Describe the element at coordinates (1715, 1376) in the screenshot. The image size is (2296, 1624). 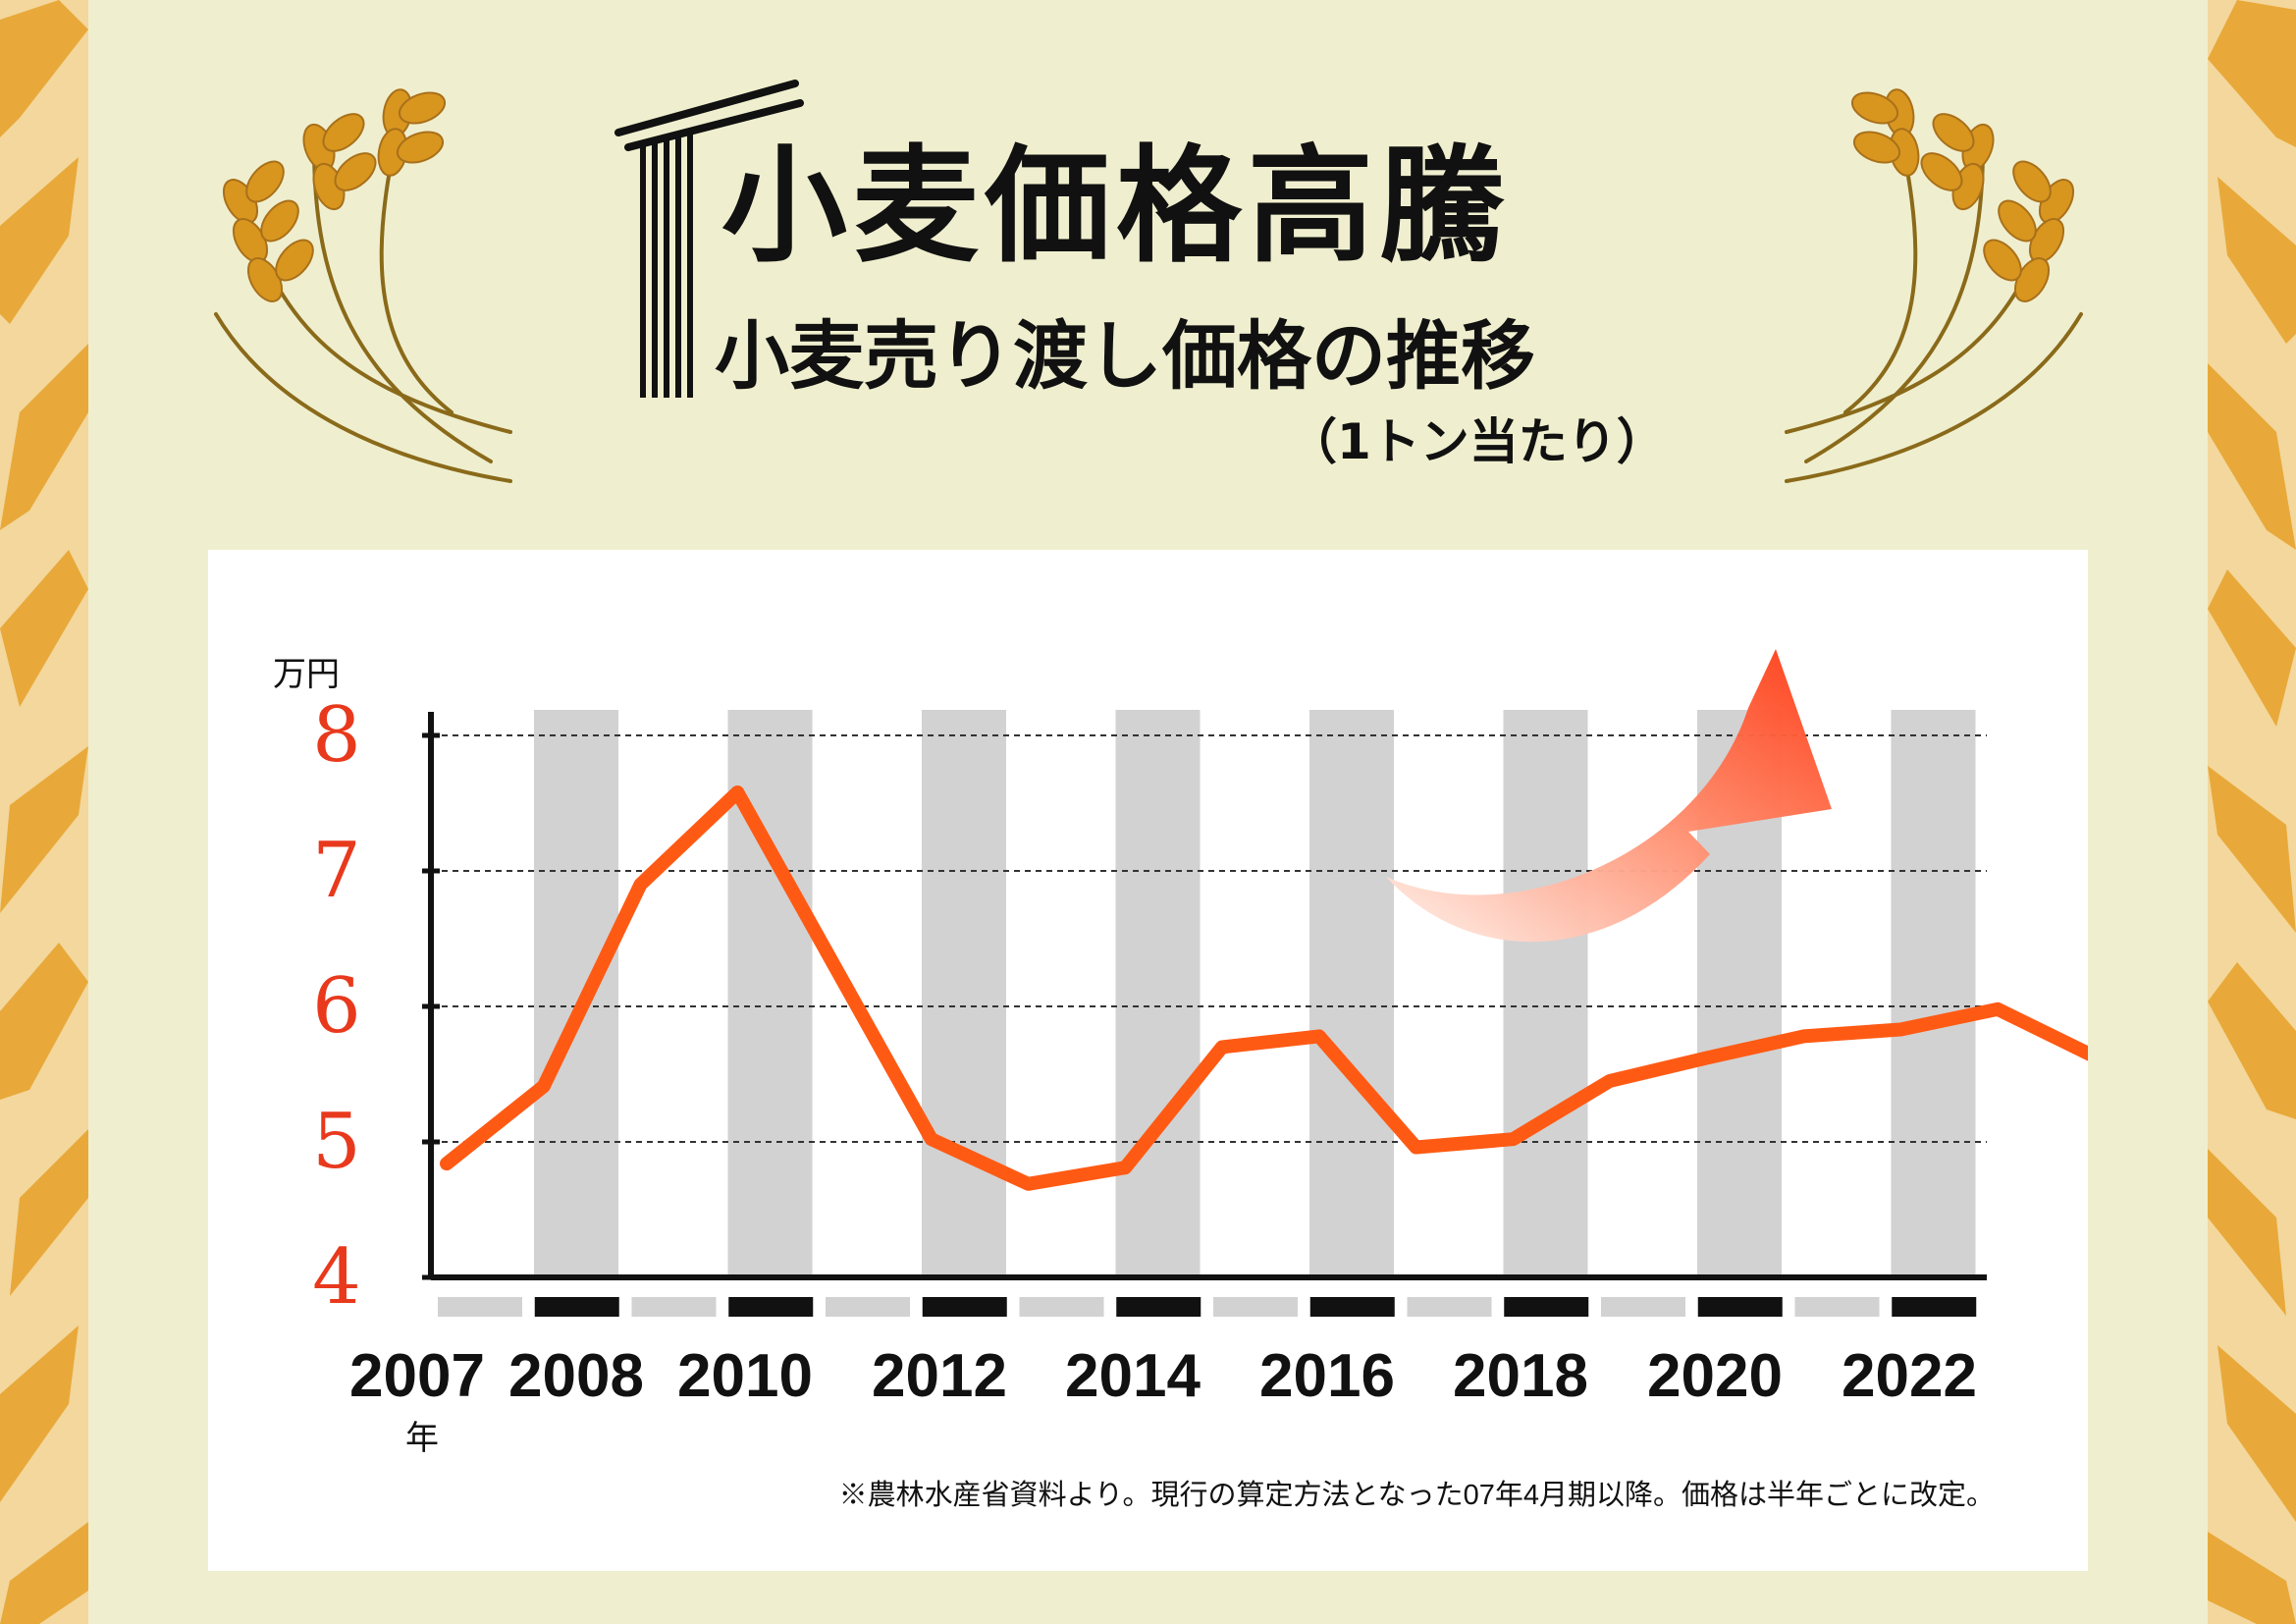
I see `x-tick-label: 2020` at that location.